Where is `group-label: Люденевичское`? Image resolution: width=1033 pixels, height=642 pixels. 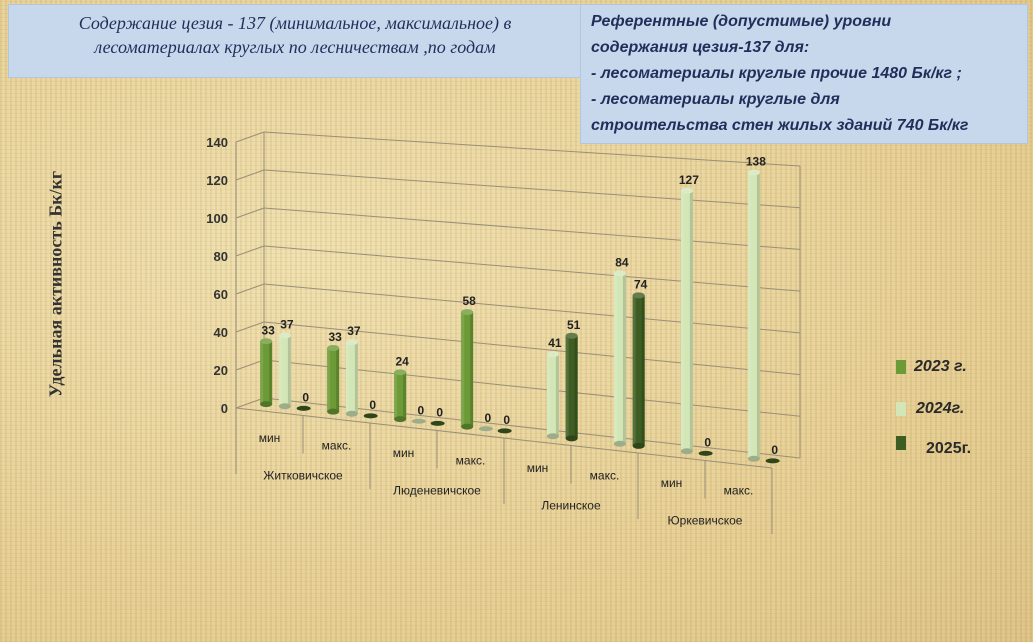
group-label: Люденевичское is located at coordinates (437, 491).